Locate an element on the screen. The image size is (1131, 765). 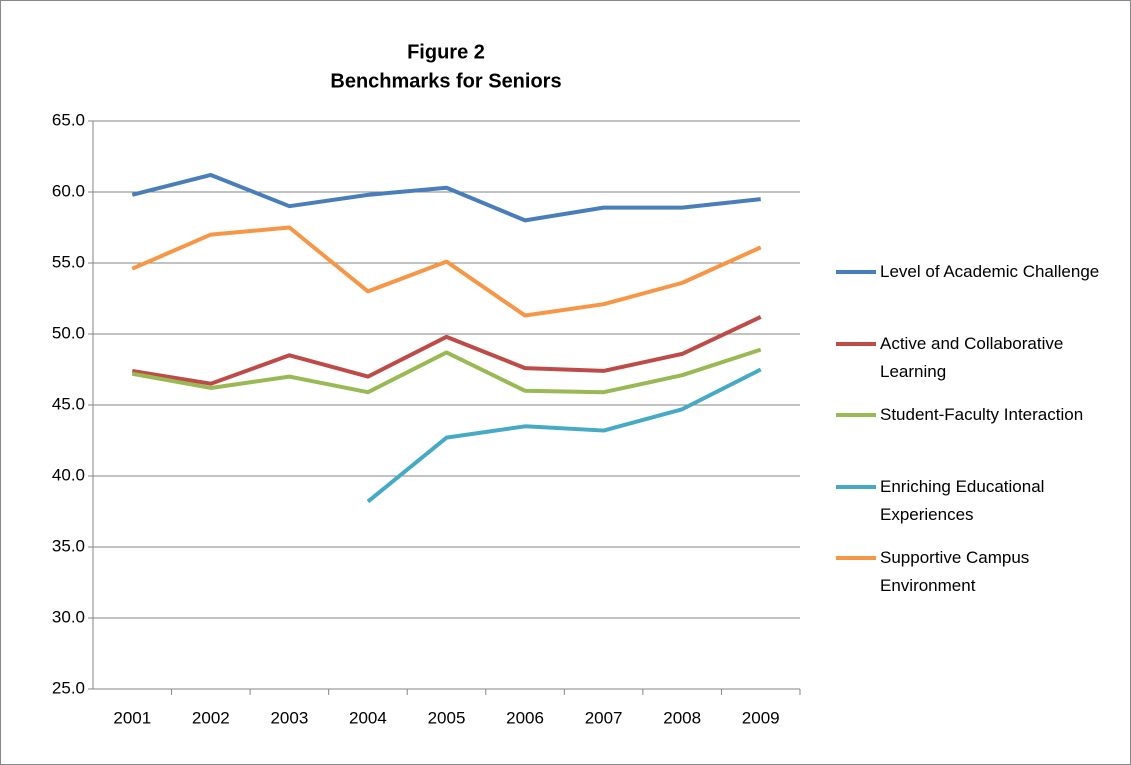
chart-title: Figure 2 is located at coordinates (446, 52).